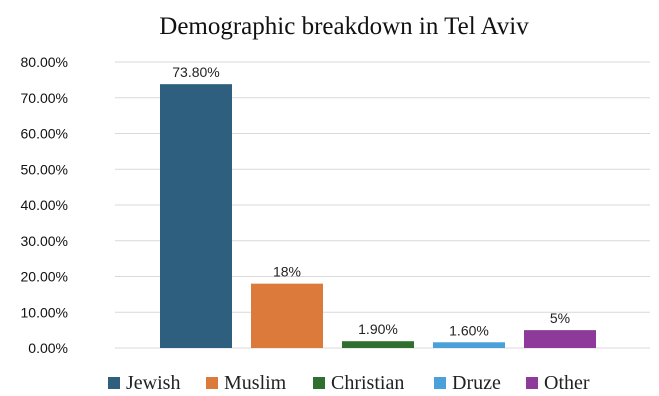 This screenshot has height=396, width=659. What do you see at coordinates (44, 169) in the screenshot?
I see `y-tick-label: 50.00%` at bounding box center [44, 169].